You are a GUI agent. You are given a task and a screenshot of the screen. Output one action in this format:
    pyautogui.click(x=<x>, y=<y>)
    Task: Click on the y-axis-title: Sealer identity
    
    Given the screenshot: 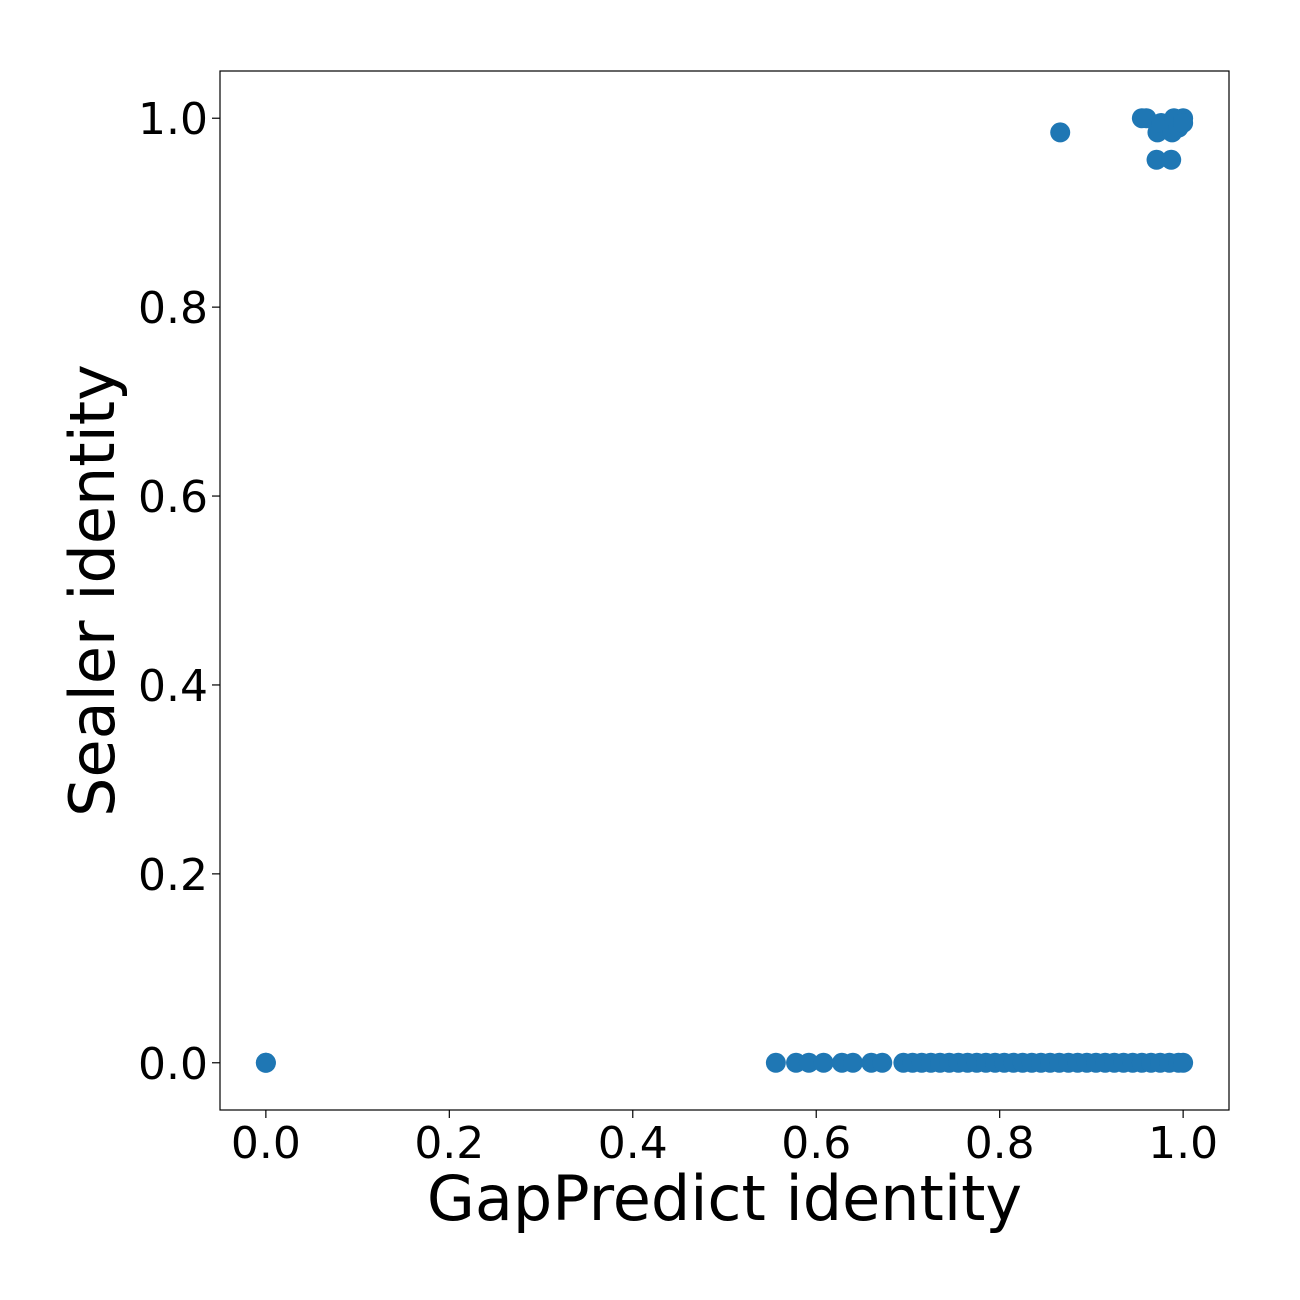 What is the action you would take?
    pyautogui.click(x=92, y=590)
    